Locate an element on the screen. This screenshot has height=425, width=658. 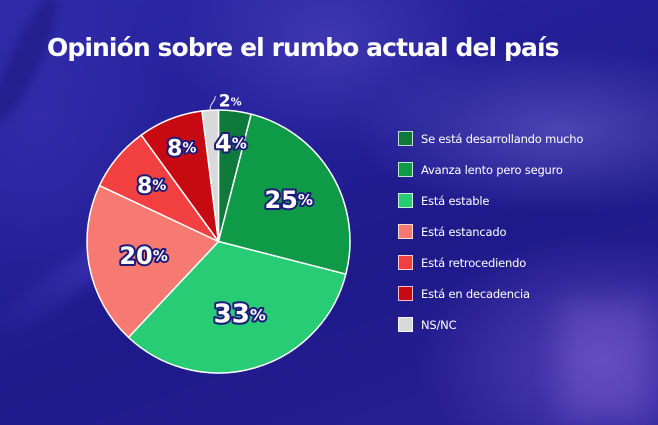
slice-value-label: 20% is located at coordinates (143, 256).